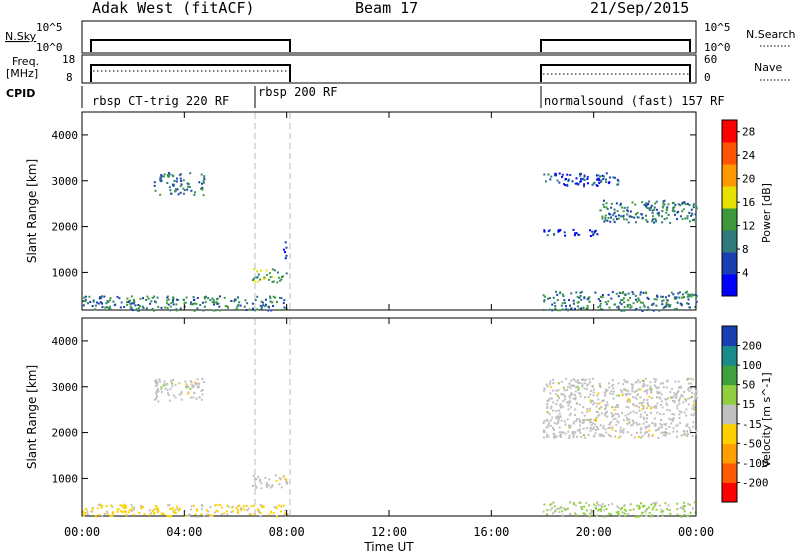  What do you see at coordinates (748, 385) in the screenshot?
I see `colorbar-tick-label: 50` at bounding box center [748, 385].